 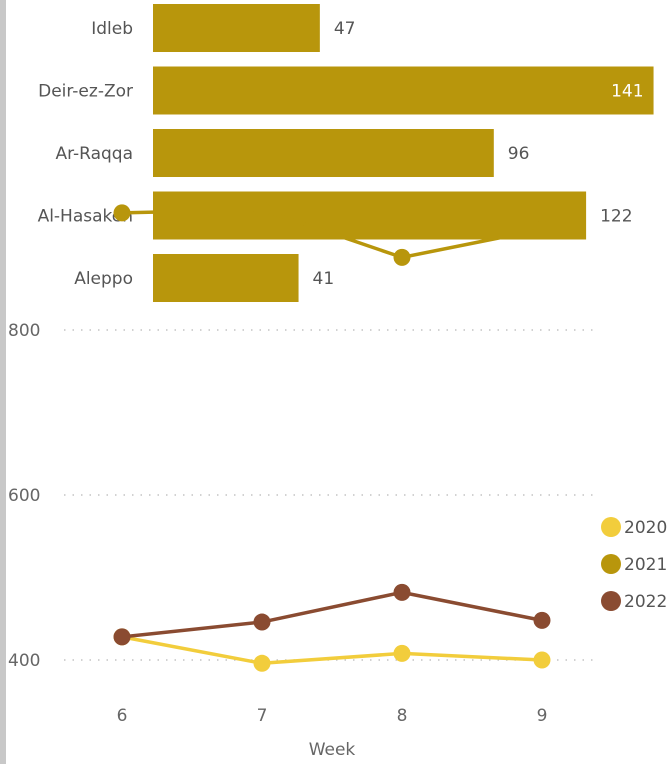 I want to click on legend-marker-2022, so click(x=611, y=601).